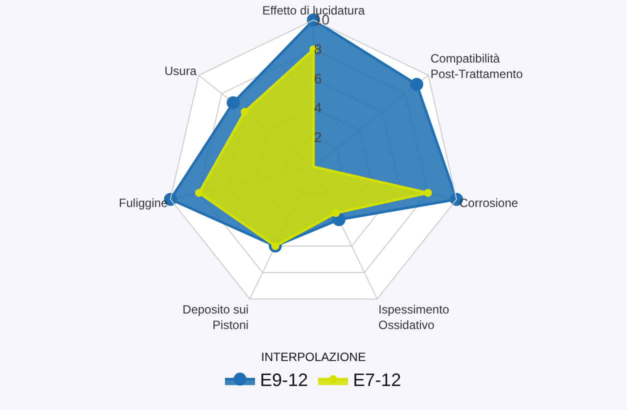 Image resolution: width=627 pixels, height=410 pixels. I want to click on legend-title: INTERPOLAZIONE, so click(313, 357).